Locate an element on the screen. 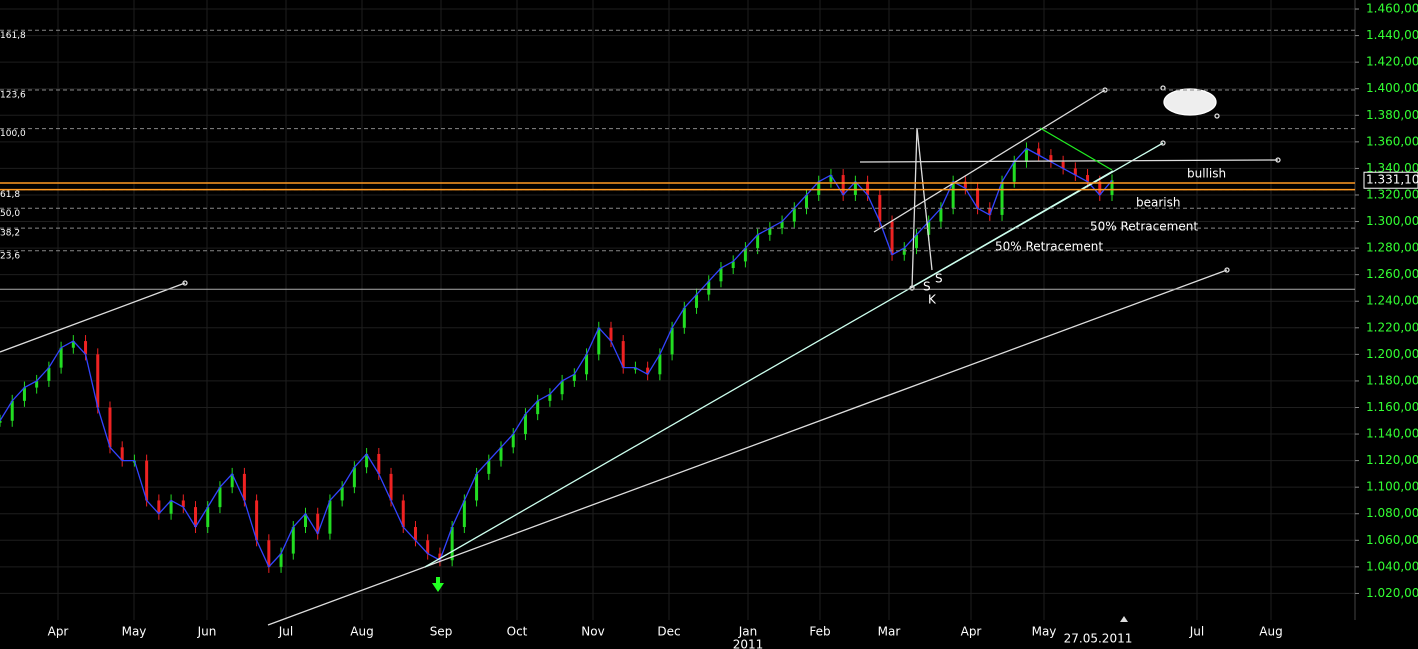  y-tick-label: 1.400,00 is located at coordinates (1392, 88).